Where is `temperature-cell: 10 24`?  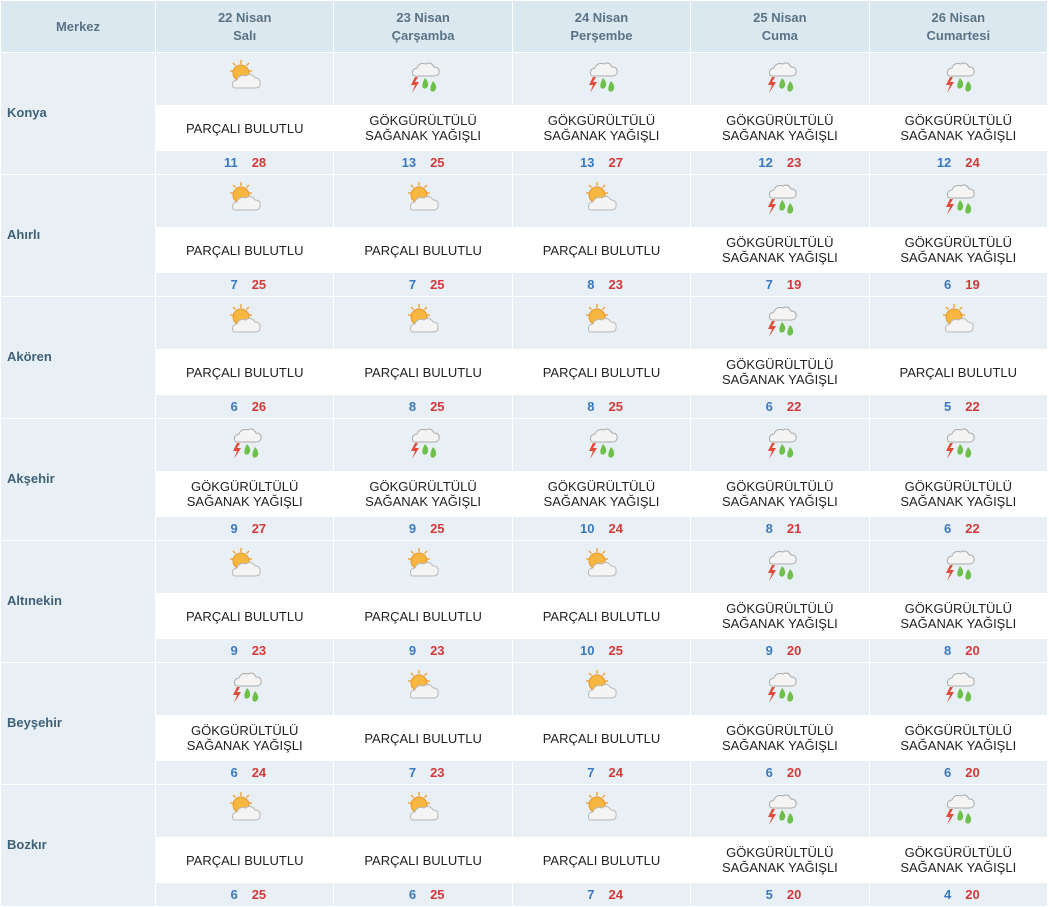 temperature-cell: 10 24 is located at coordinates (602, 529).